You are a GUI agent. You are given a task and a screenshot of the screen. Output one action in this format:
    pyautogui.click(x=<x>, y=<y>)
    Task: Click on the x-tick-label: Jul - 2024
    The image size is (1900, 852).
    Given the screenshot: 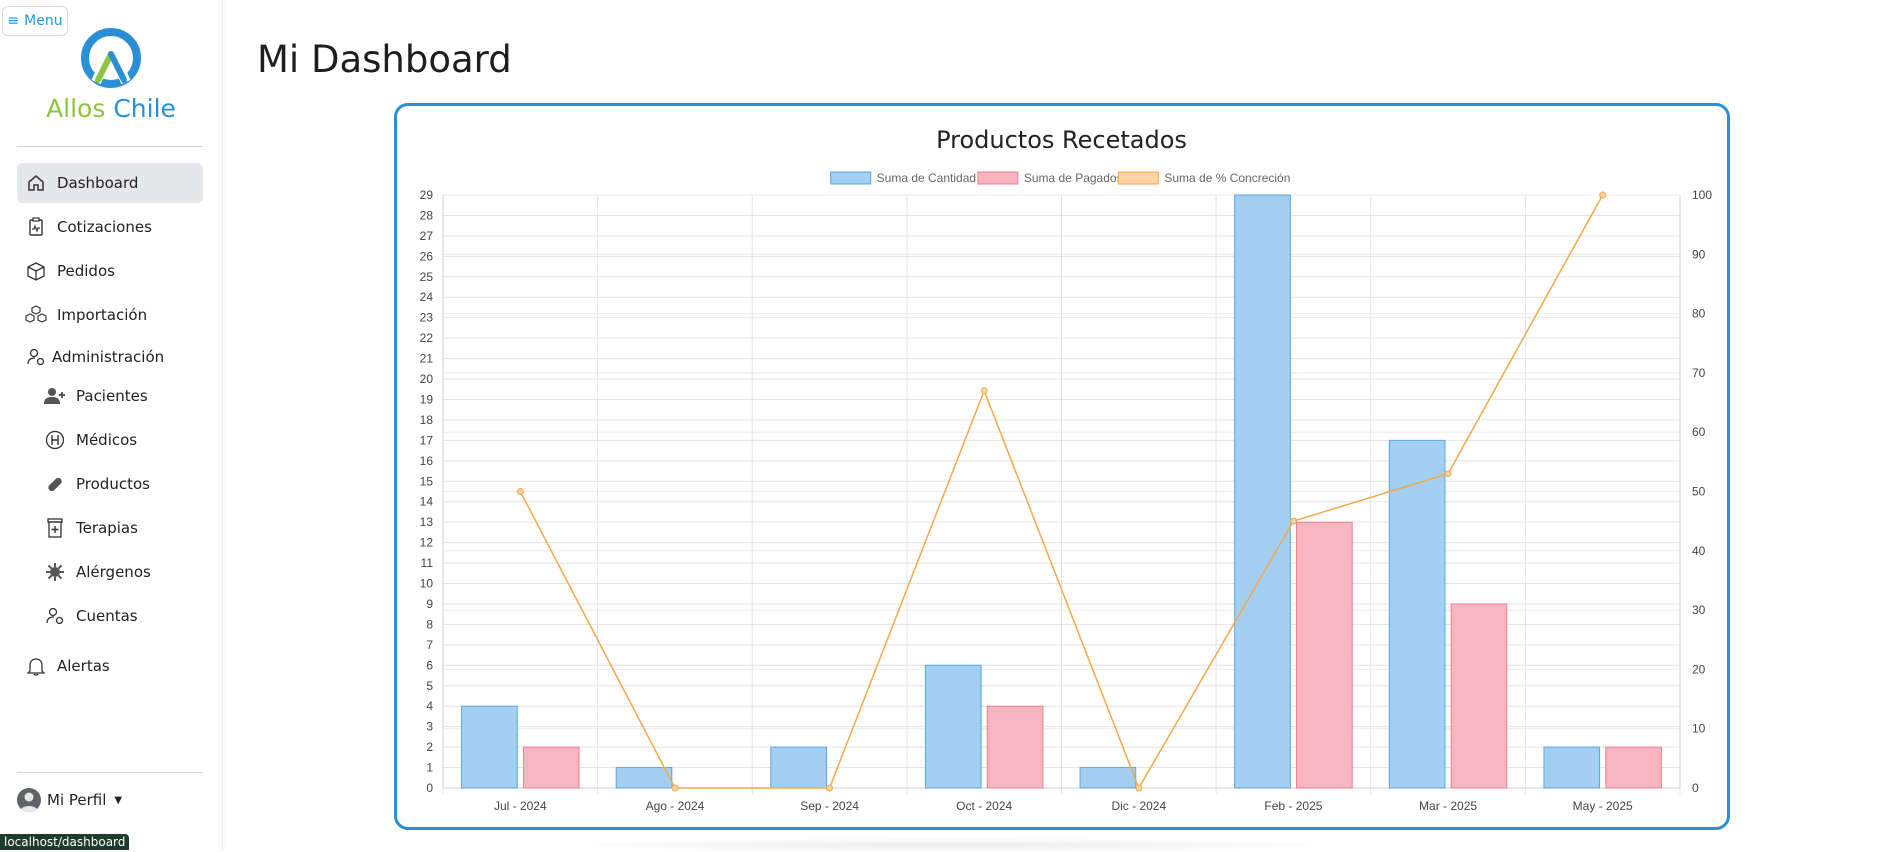 What is the action you would take?
    pyautogui.click(x=520, y=806)
    